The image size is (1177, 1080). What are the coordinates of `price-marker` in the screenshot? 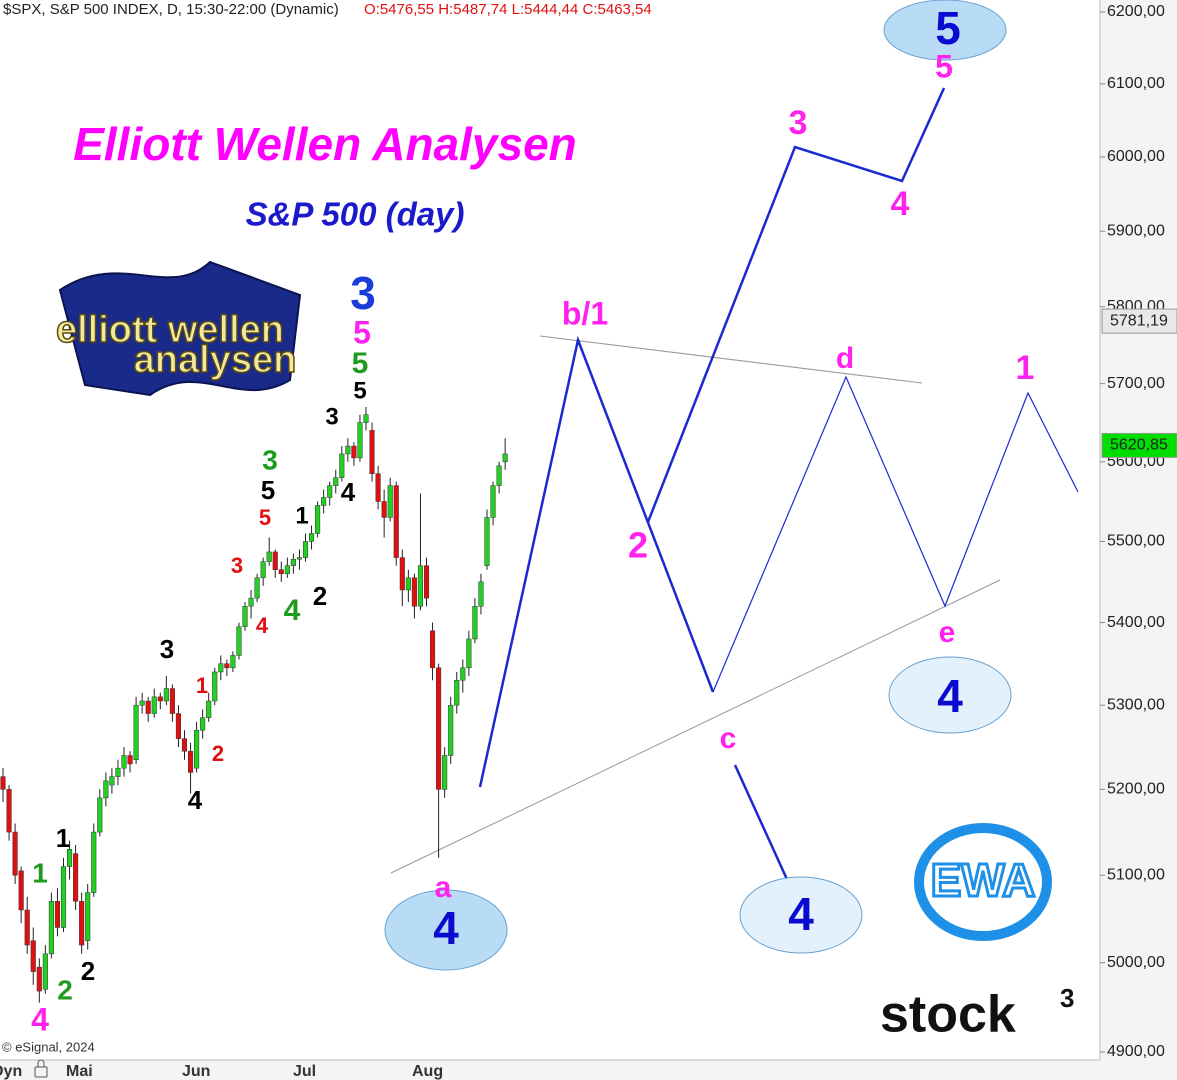 It's located at (1139, 445).